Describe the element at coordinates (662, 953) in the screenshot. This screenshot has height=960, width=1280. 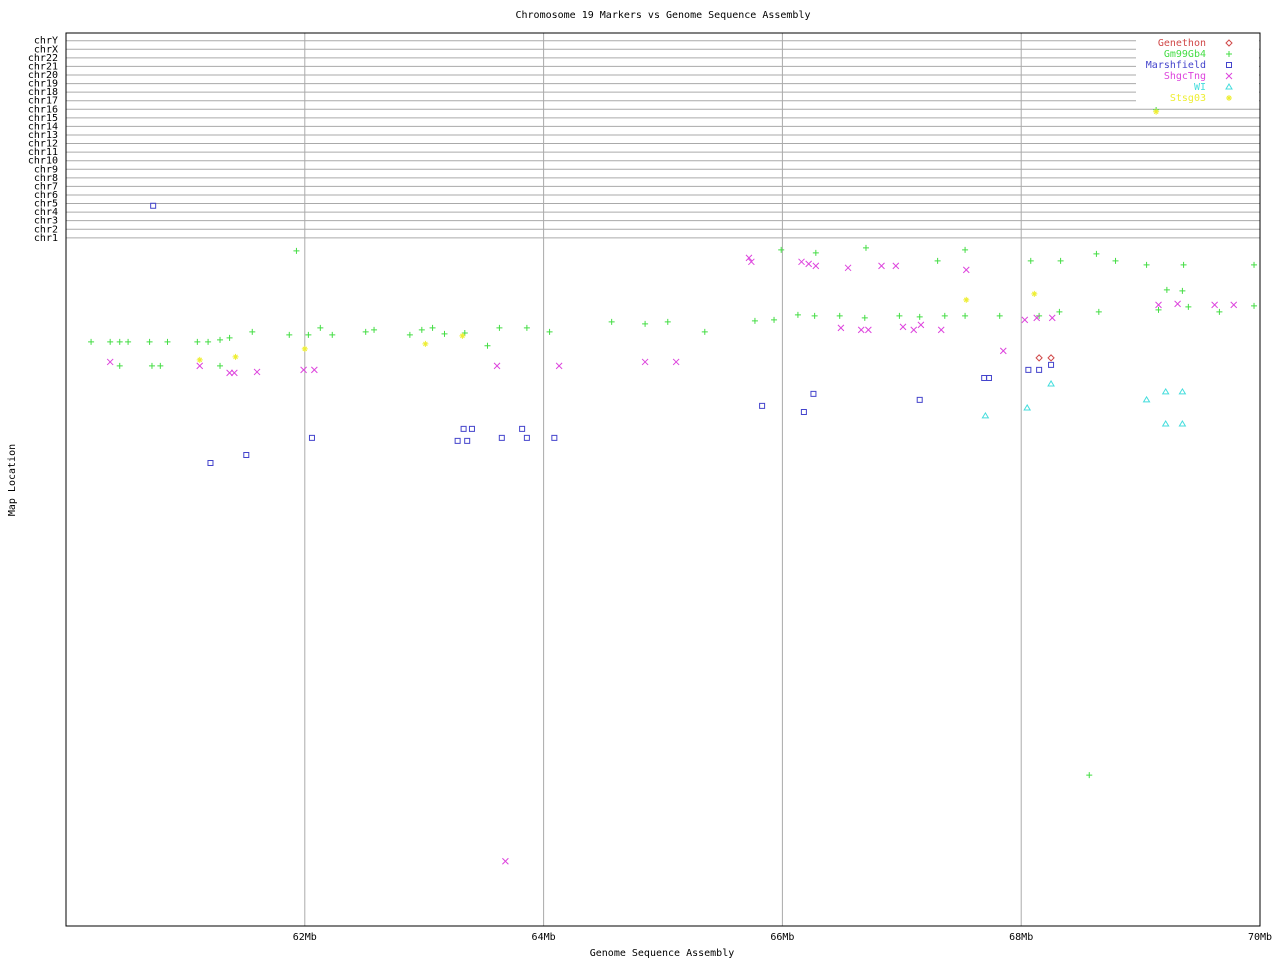
I see `x-axis-label: Genome Sequence Assembly` at that location.